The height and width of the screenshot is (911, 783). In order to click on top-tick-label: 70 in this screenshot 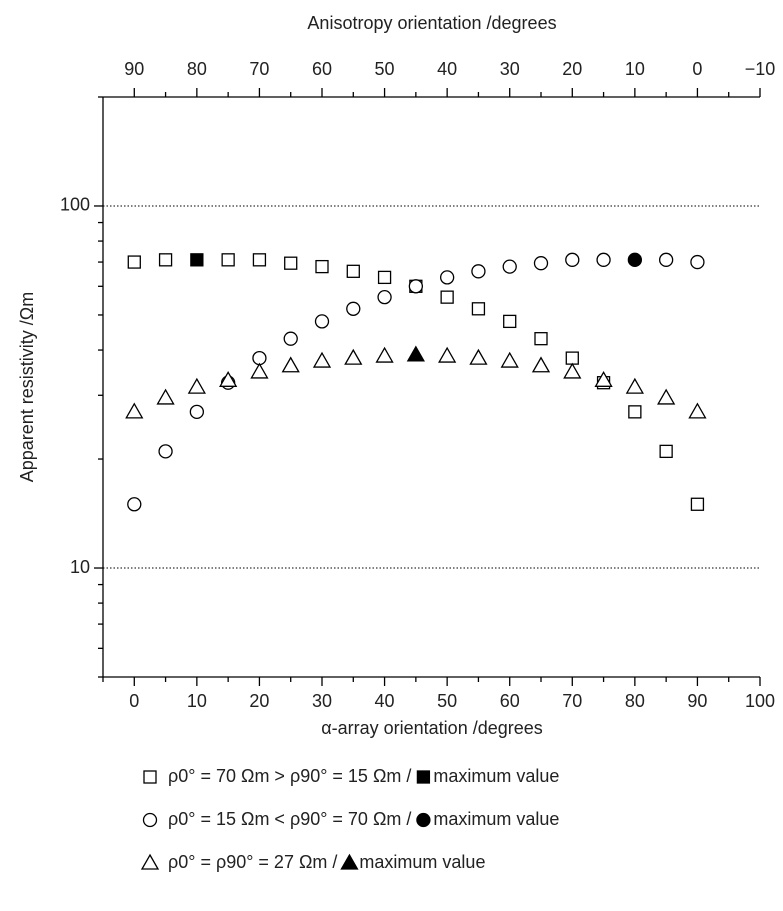, I will do `click(259, 69)`.